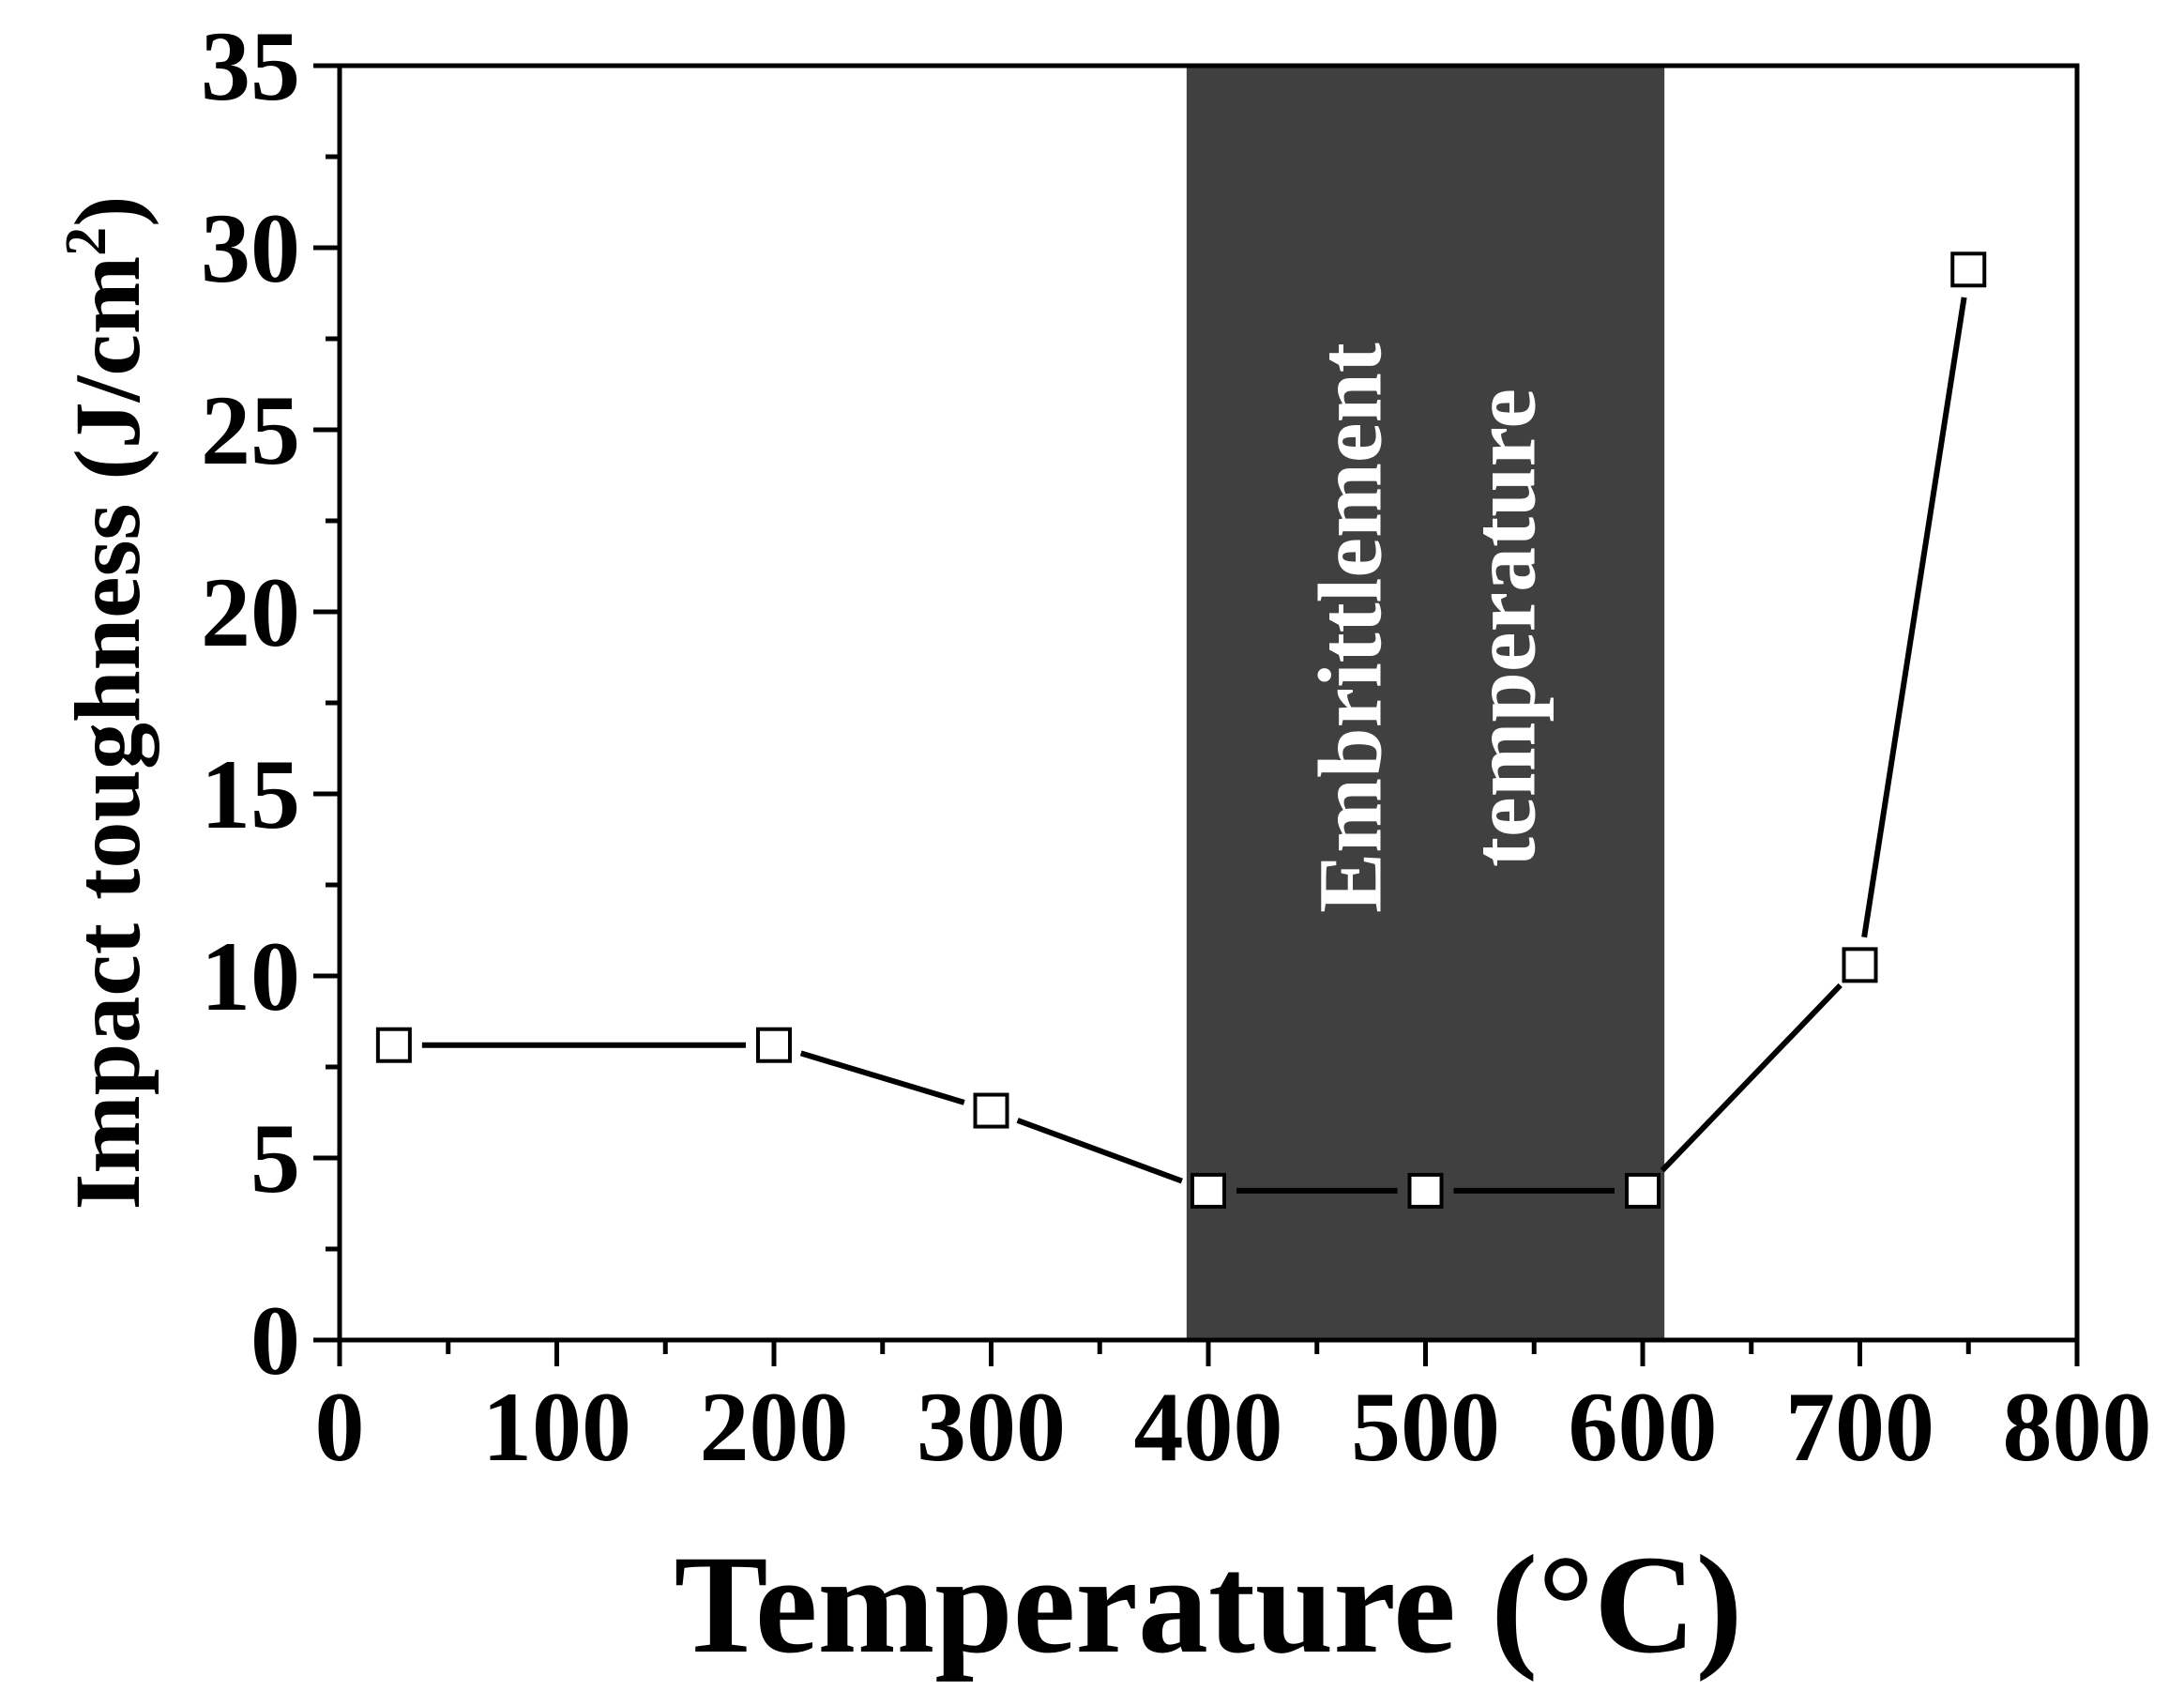 This screenshot has width=2184, height=1706. What do you see at coordinates (991, 1427) in the screenshot?
I see `x-tick-label: 300` at bounding box center [991, 1427].